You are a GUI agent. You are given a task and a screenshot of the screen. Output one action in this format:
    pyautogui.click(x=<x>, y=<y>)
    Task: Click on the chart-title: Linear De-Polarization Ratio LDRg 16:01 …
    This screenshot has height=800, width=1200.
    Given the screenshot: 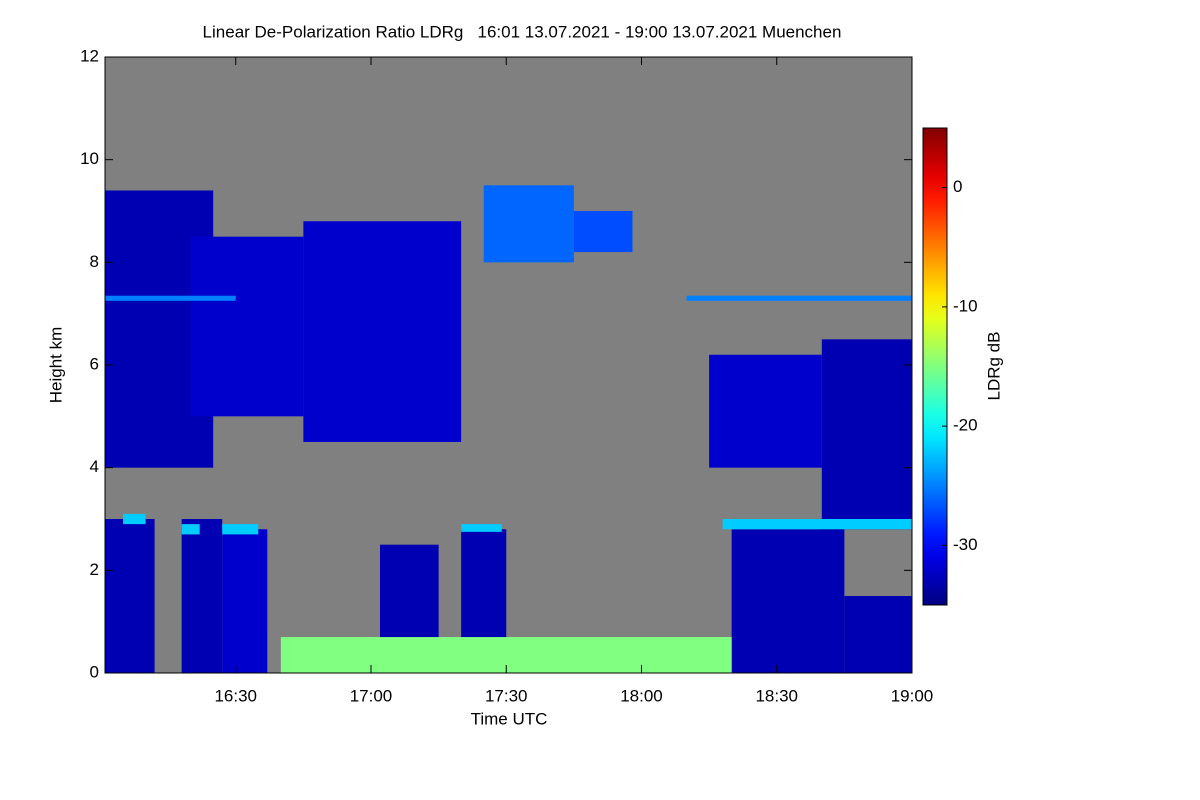 What is the action you would take?
    pyautogui.click(x=522, y=31)
    